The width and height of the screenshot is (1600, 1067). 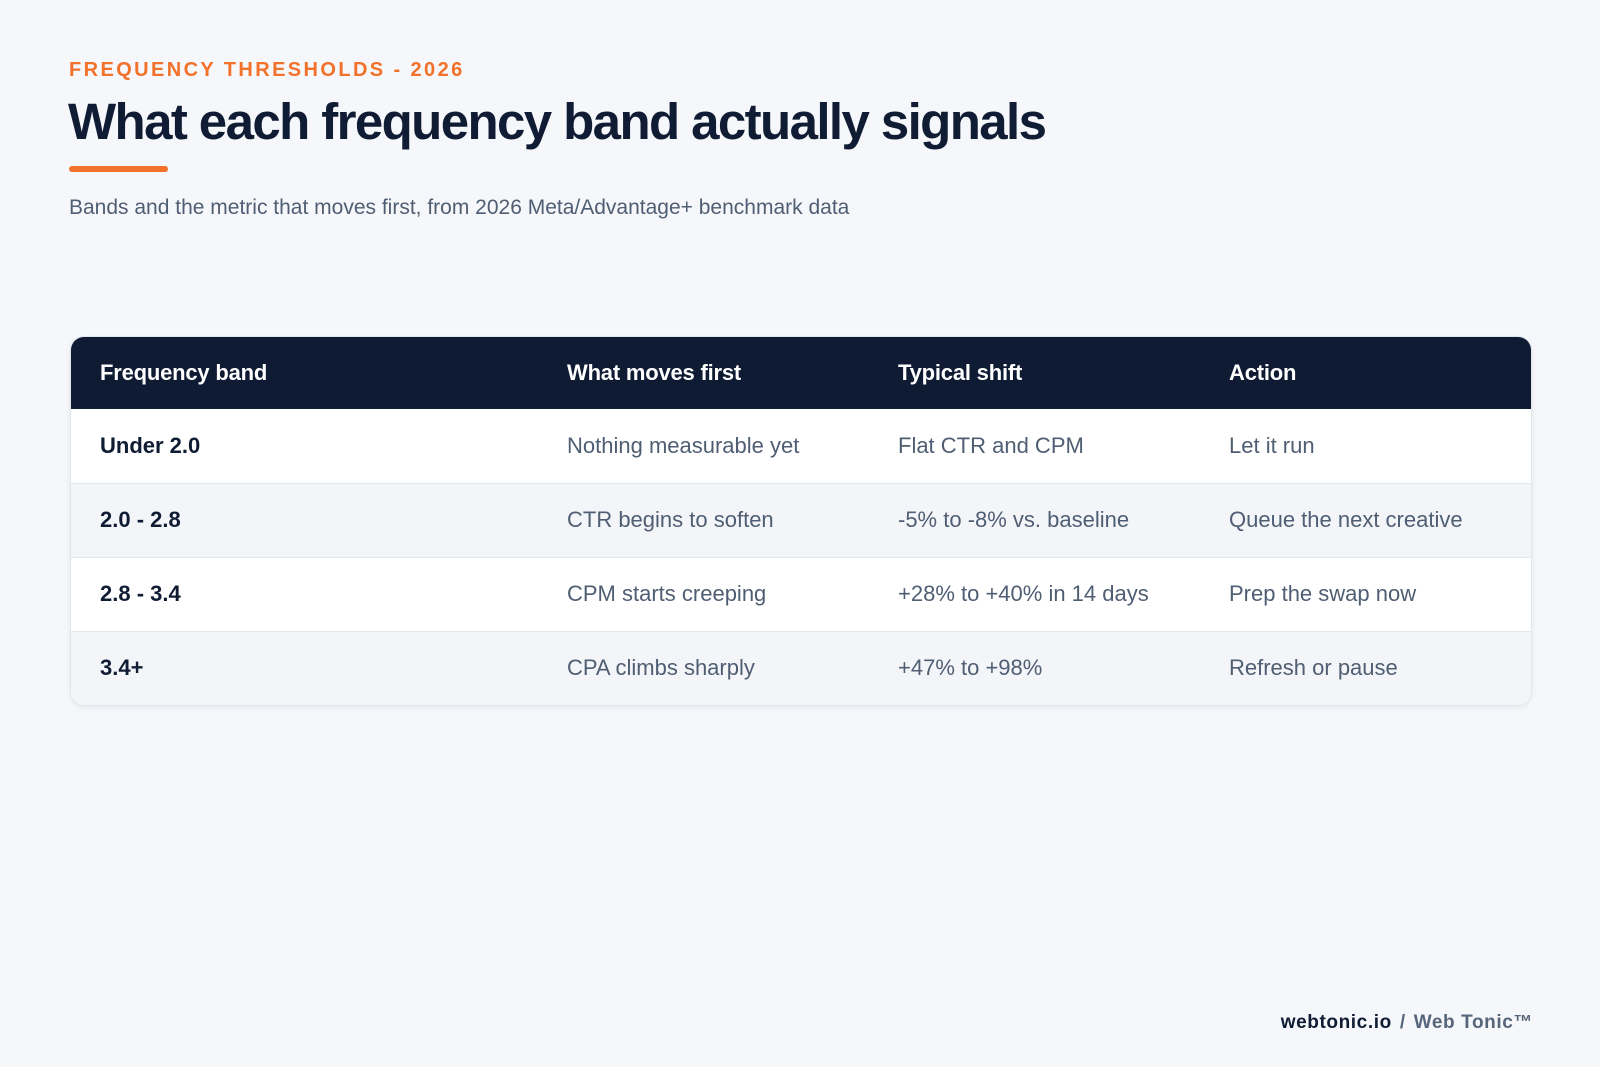 What do you see at coordinates (267, 70) in the screenshot?
I see `eyebrow-label: FREQUENCY THRESHOLDS - 2026` at bounding box center [267, 70].